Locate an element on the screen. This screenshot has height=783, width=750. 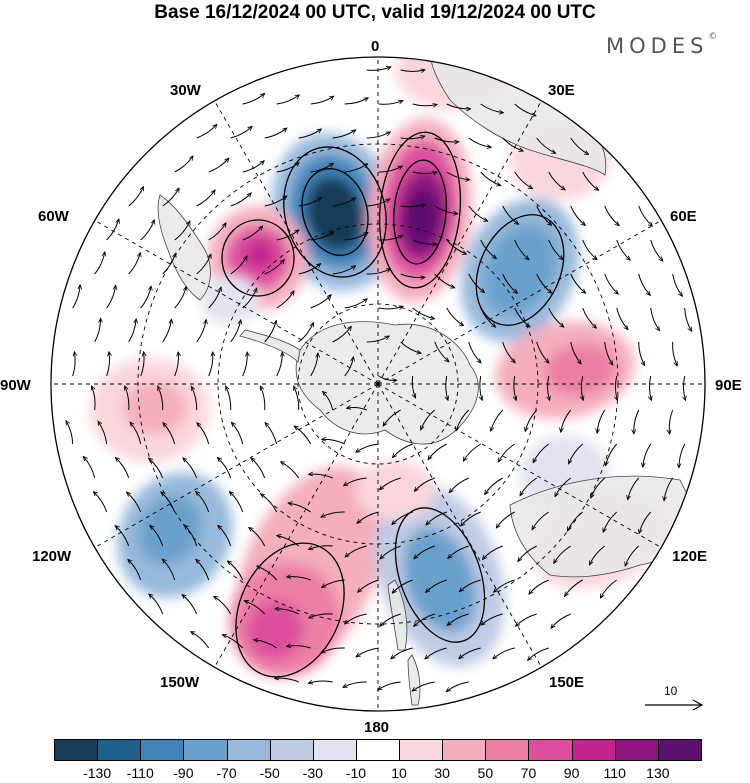
lon-label-90w: 90W is located at coordinates (15, 385).